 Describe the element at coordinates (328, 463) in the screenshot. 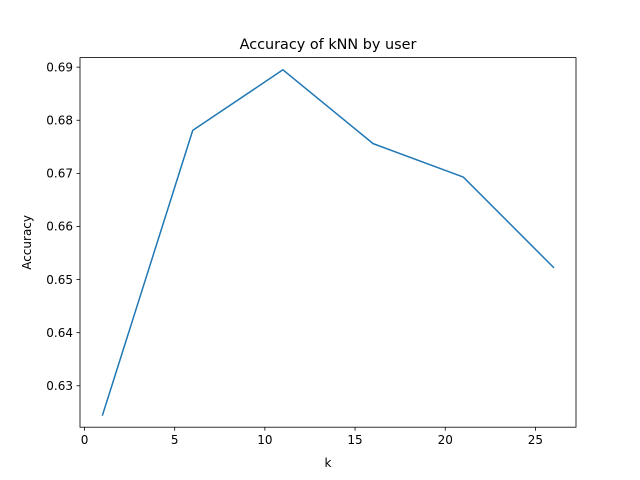

I see `x-axis-label: k` at that location.